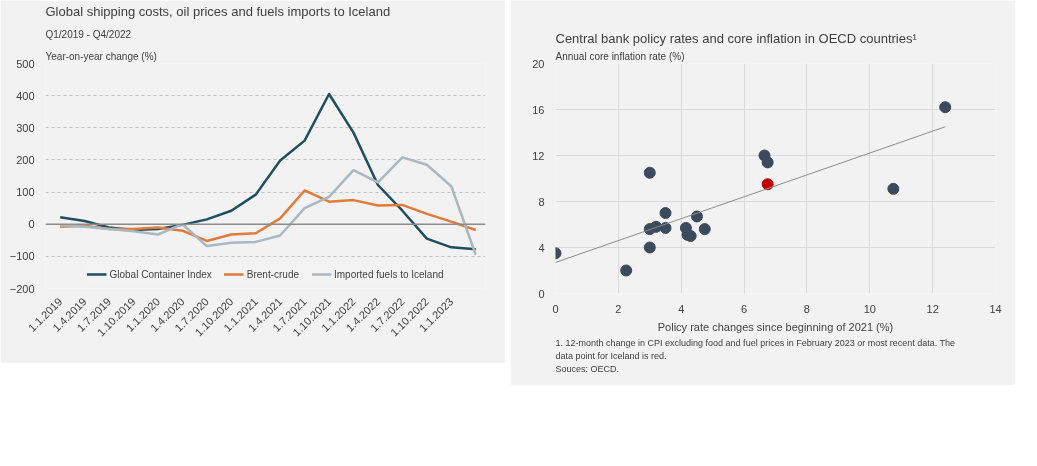 The height and width of the screenshot is (466, 1037). Describe the element at coordinates (538, 63) in the screenshot. I see `y-tick-label: 20` at that location.